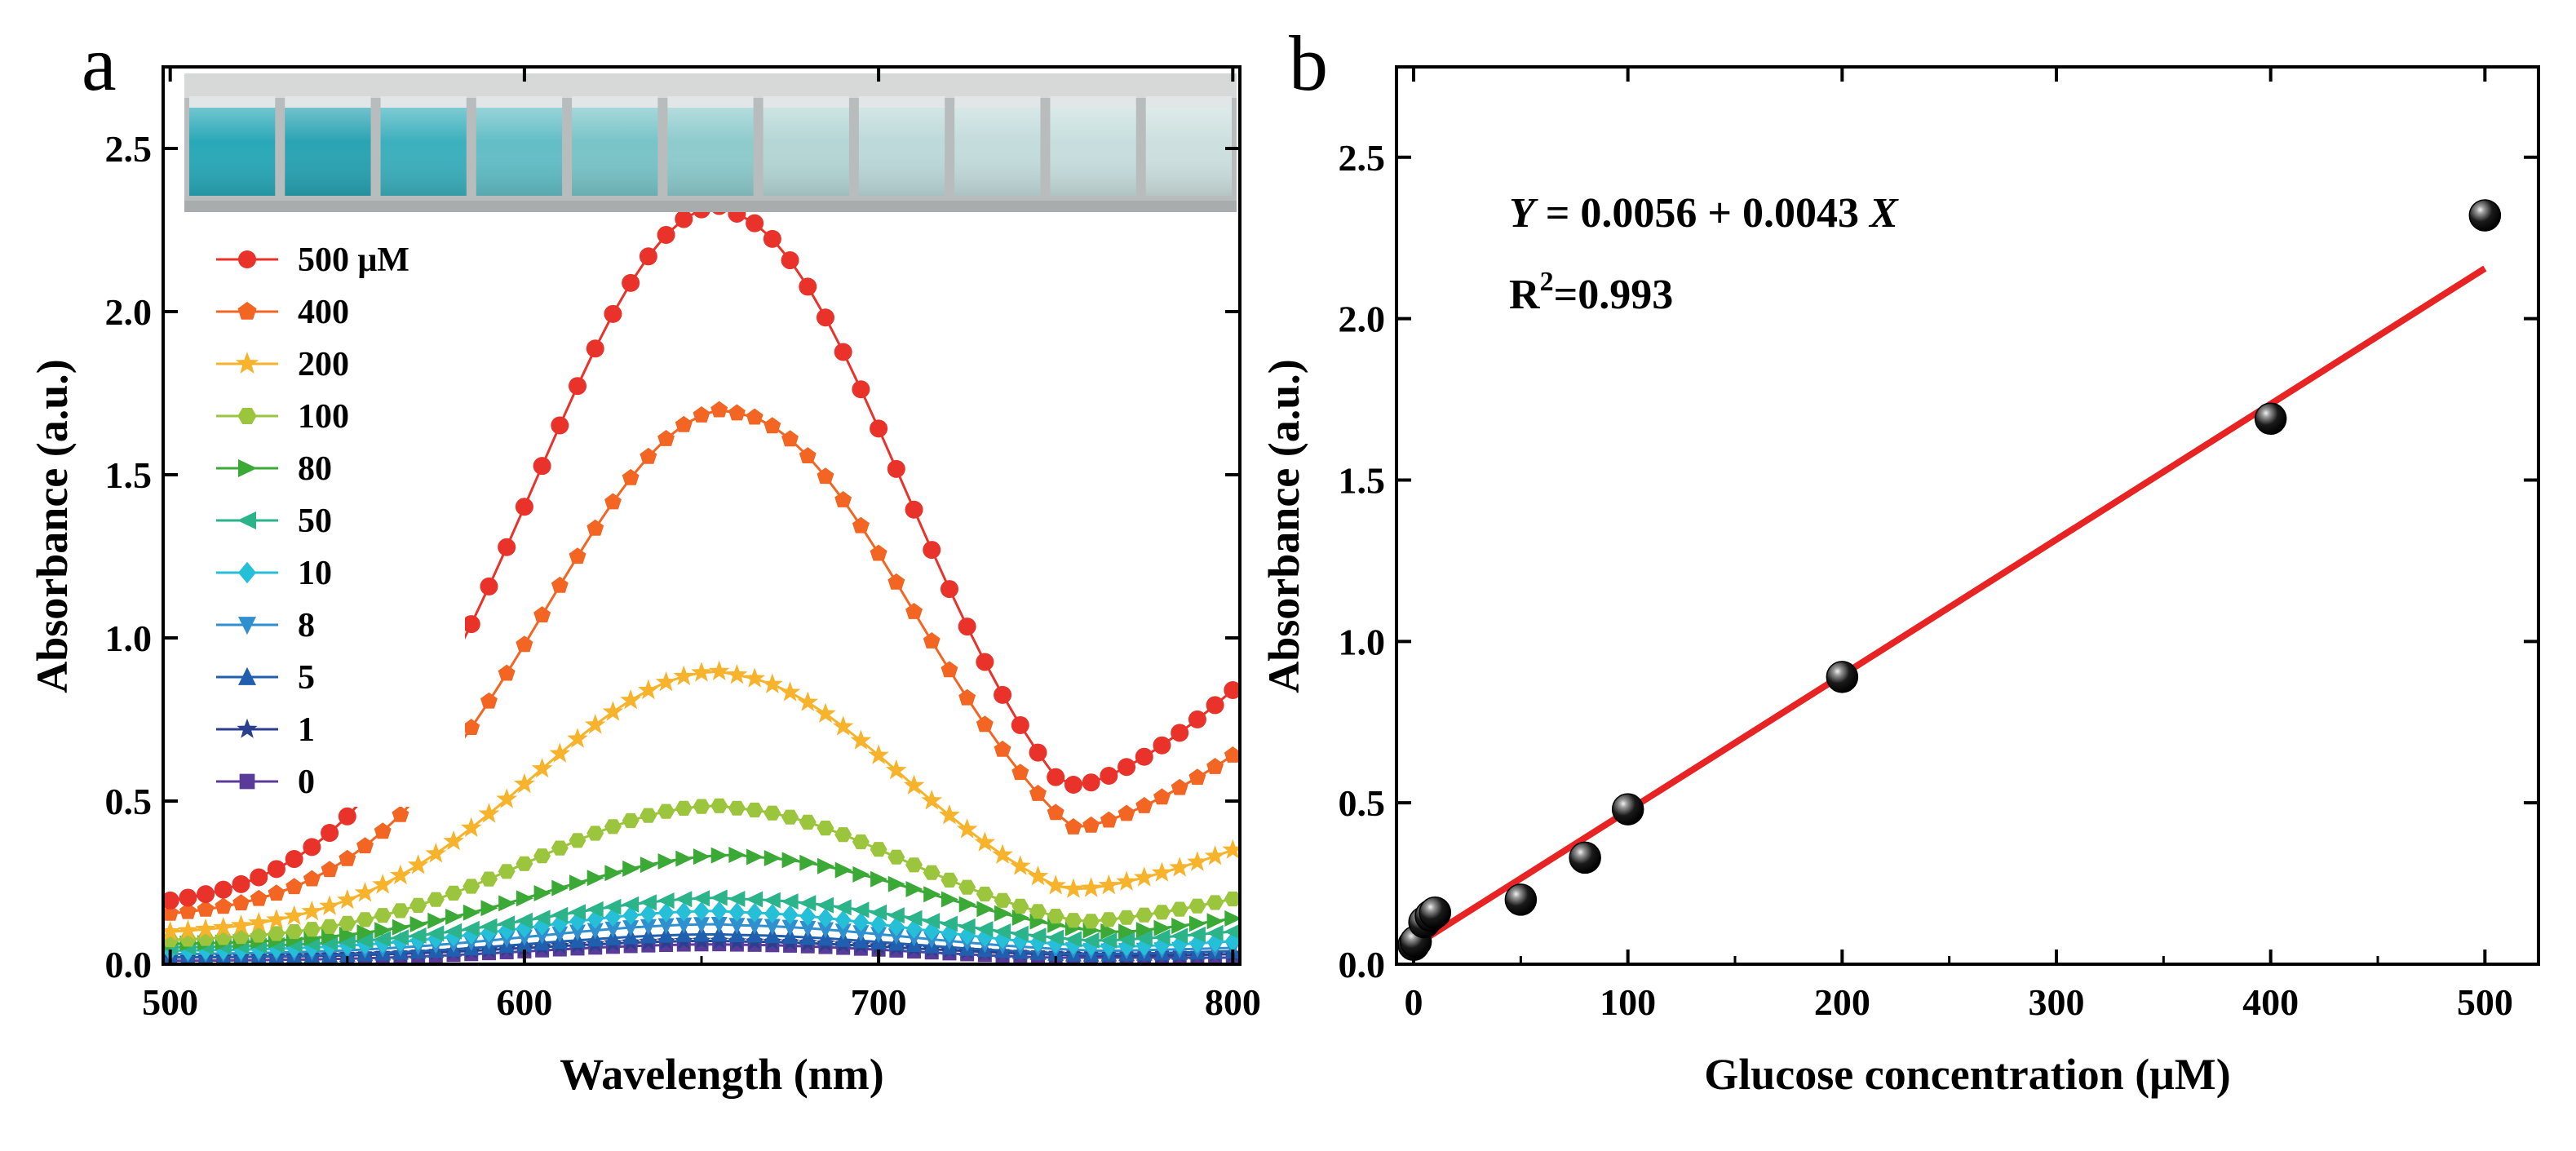 The image size is (2576, 1151). What do you see at coordinates (1233, 1002) in the screenshot?
I see `x-tick-label: 800` at bounding box center [1233, 1002].